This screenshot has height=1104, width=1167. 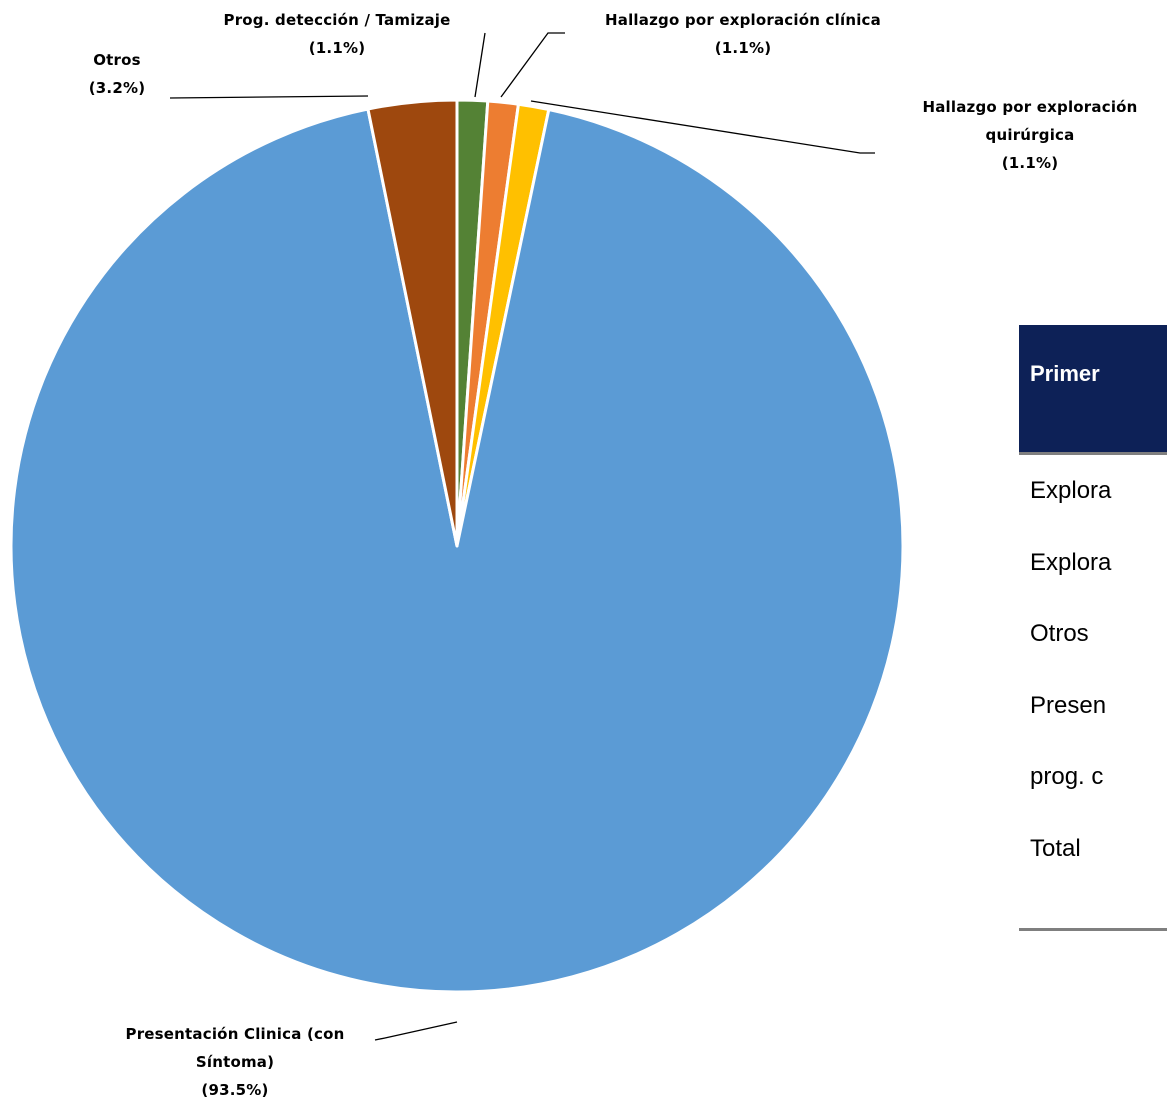 I want to click on slice-name: Prog. detección / Tamizaje, so click(x=337, y=20).